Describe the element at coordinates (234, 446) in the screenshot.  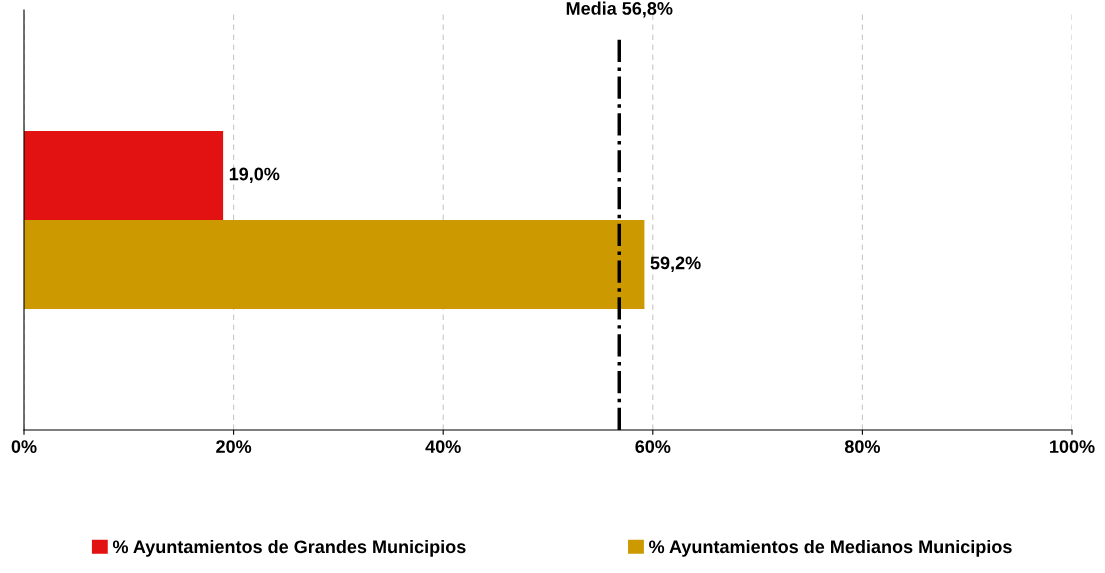
I see `x-tick-label: 20%` at that location.